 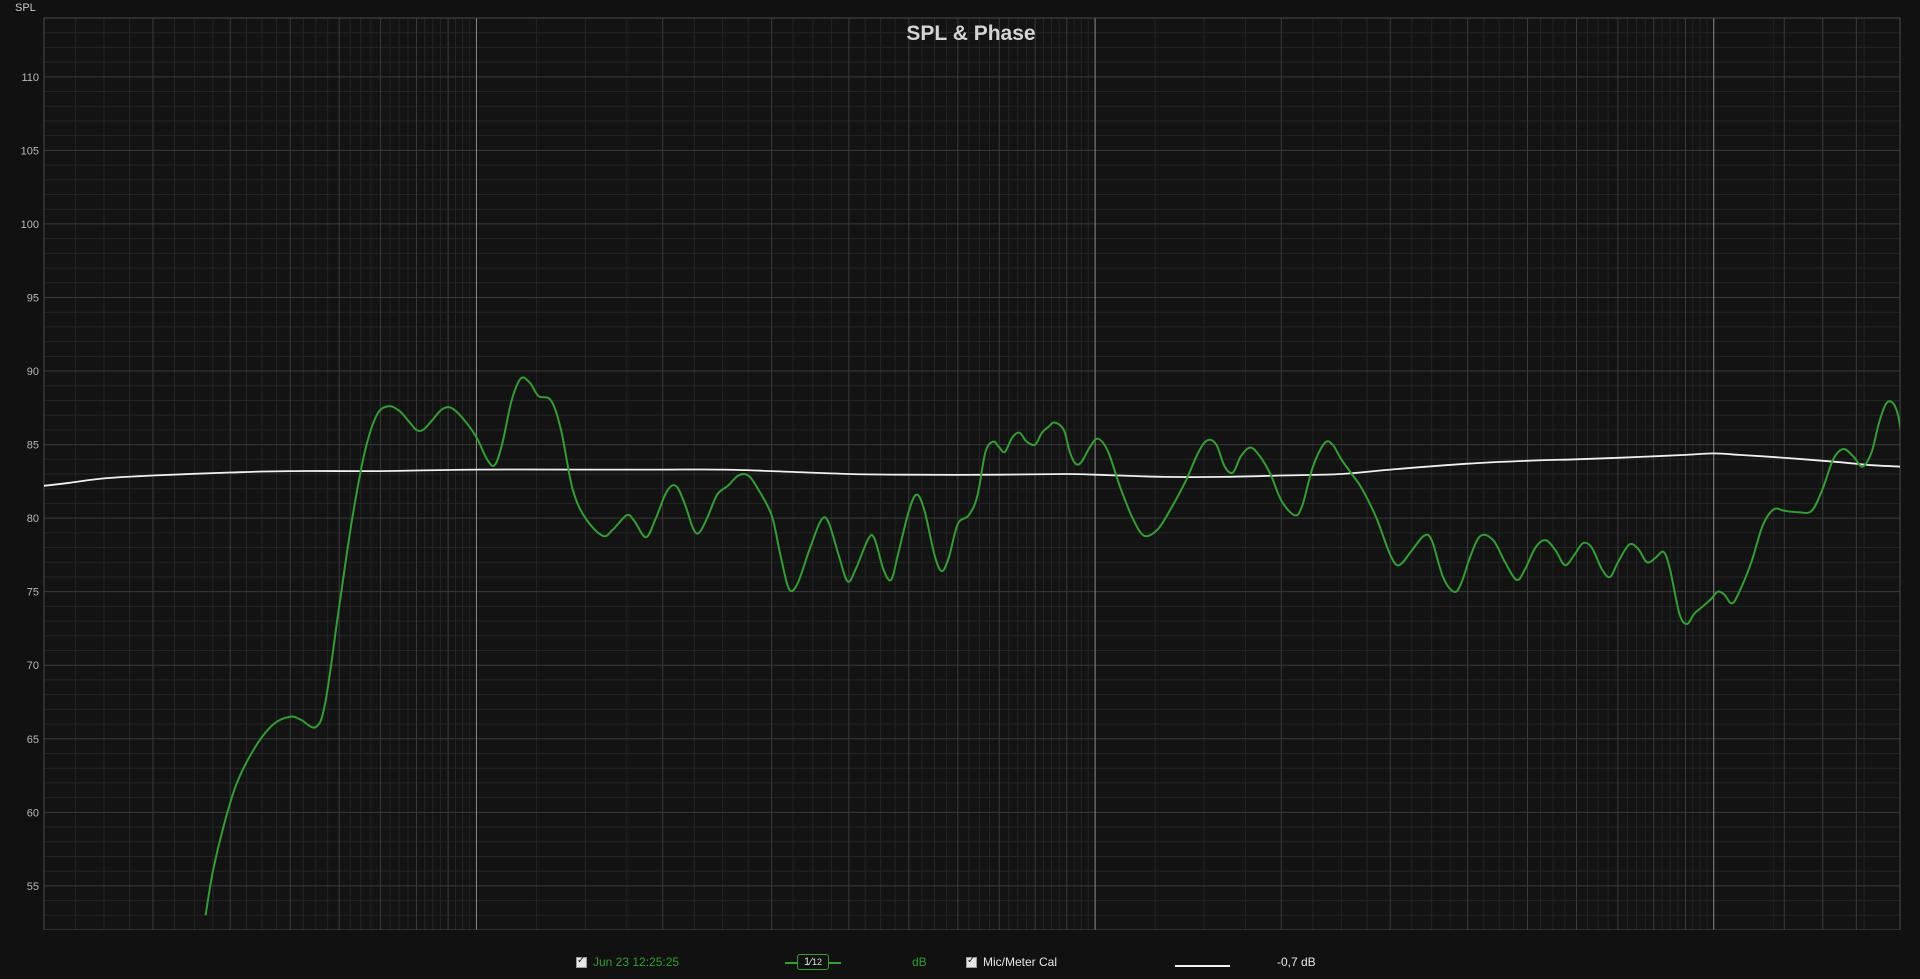 I want to click on y-tick-label: 85, so click(x=33, y=446).